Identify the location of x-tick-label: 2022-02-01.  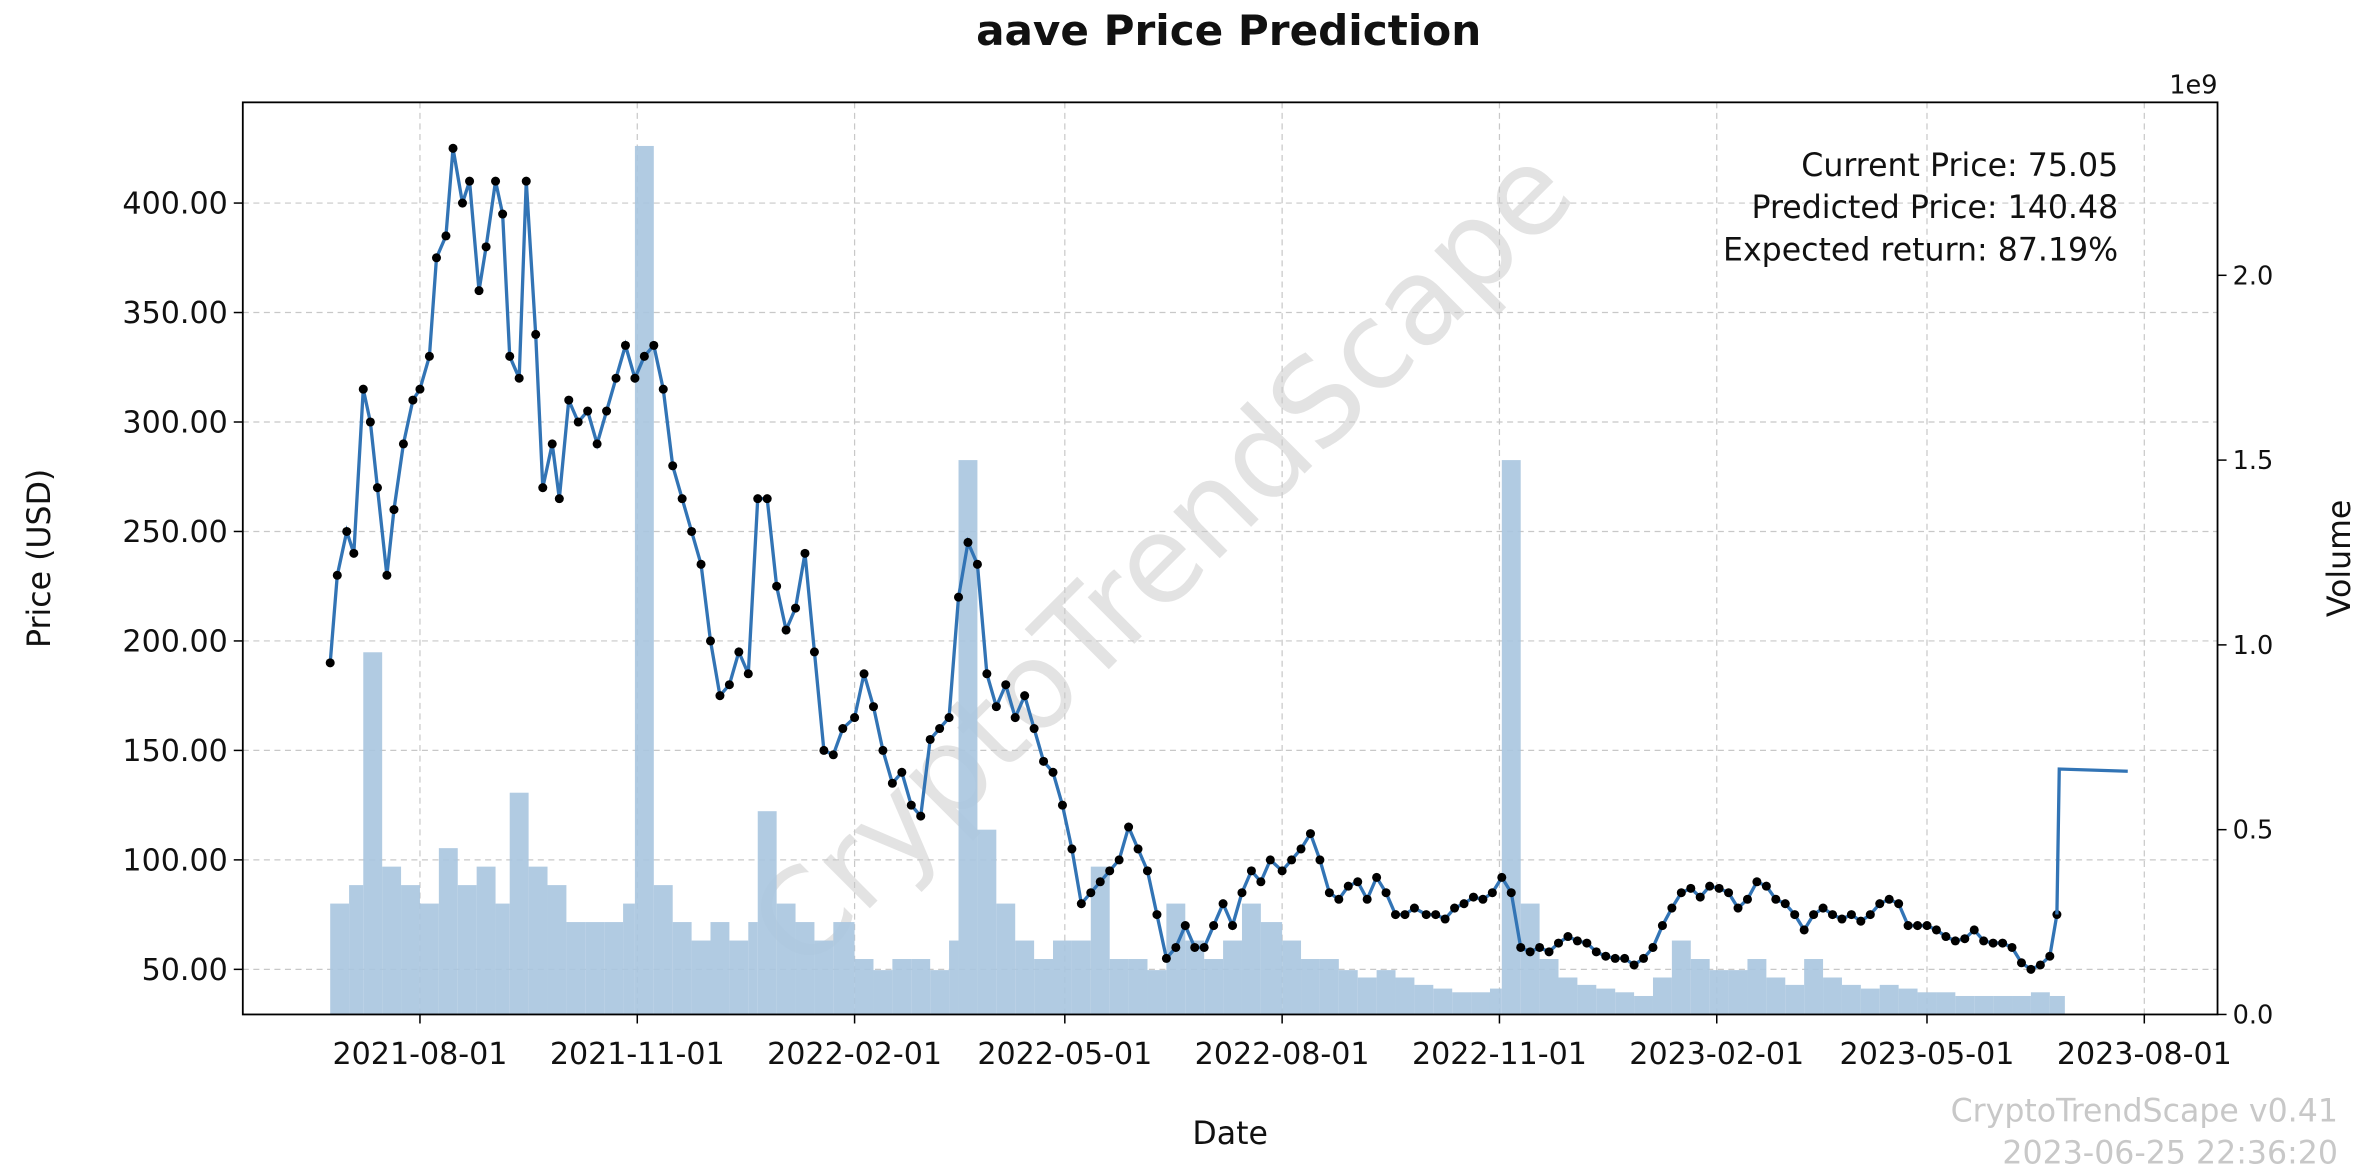
(854, 1054).